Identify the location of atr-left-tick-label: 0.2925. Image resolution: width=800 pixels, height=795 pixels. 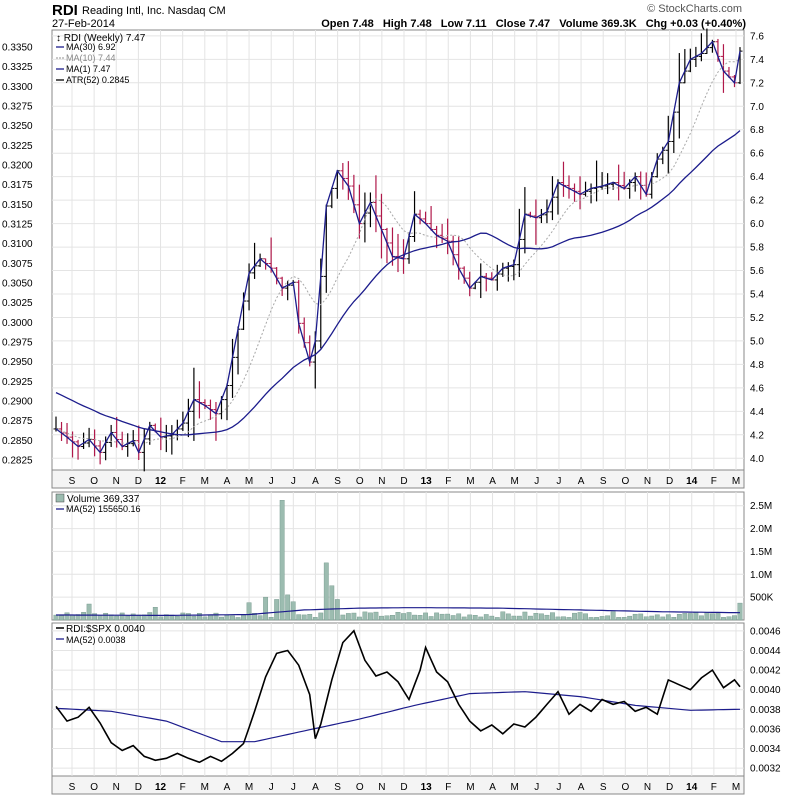
(17, 382).